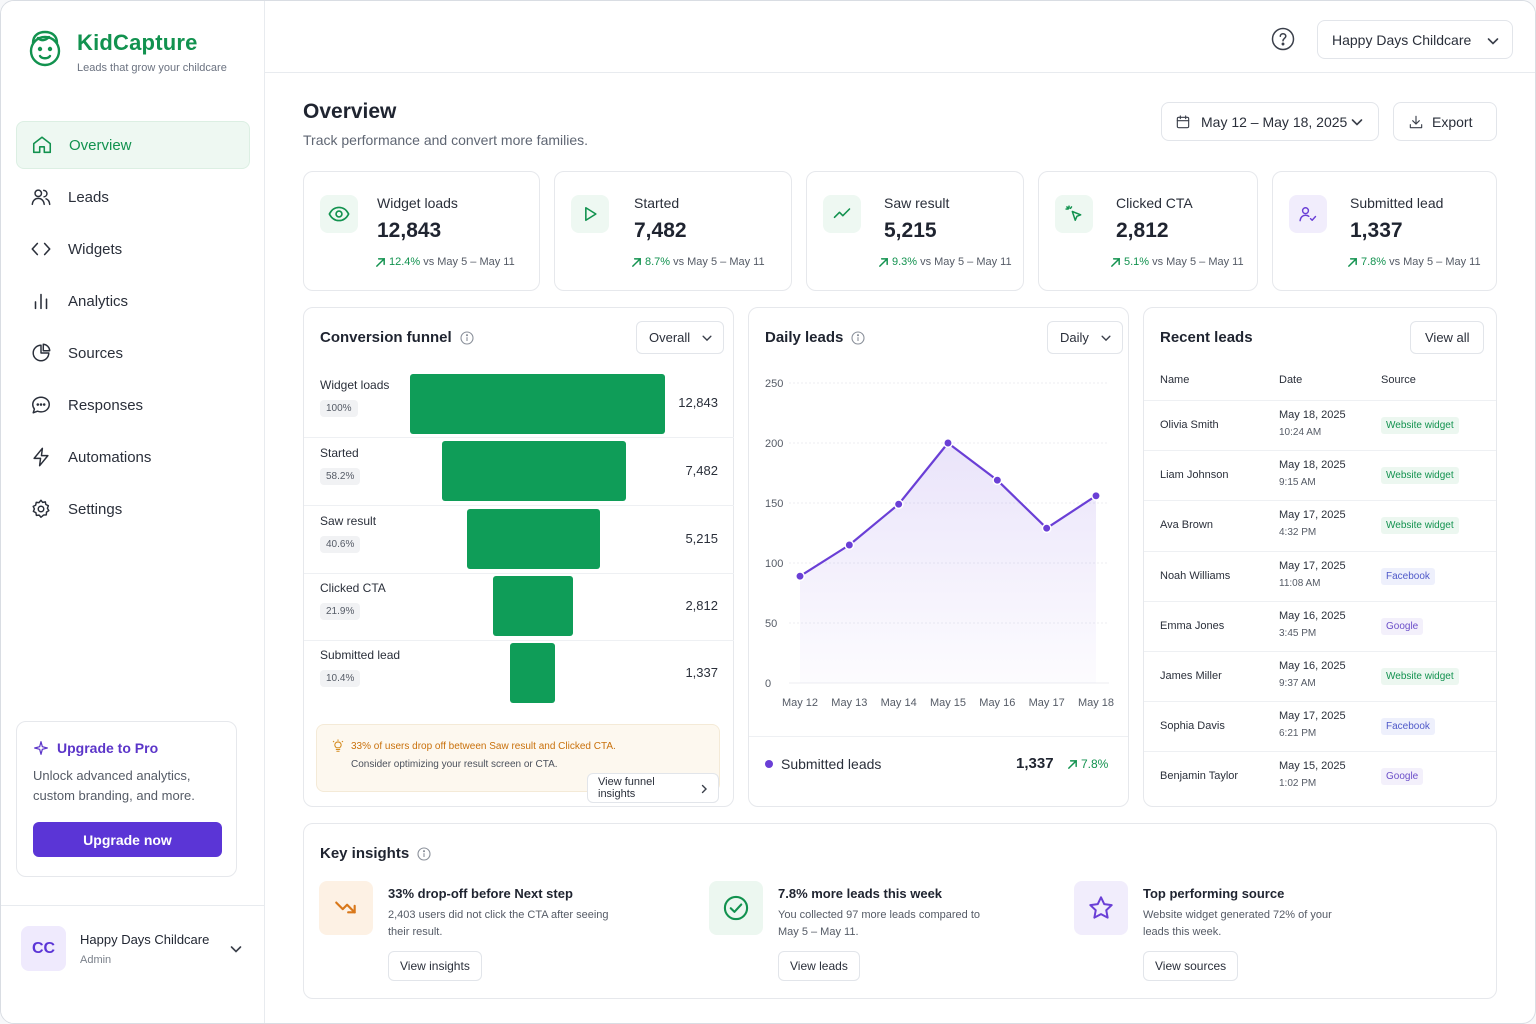  I want to click on child-face-logo-icon, so click(45, 48).